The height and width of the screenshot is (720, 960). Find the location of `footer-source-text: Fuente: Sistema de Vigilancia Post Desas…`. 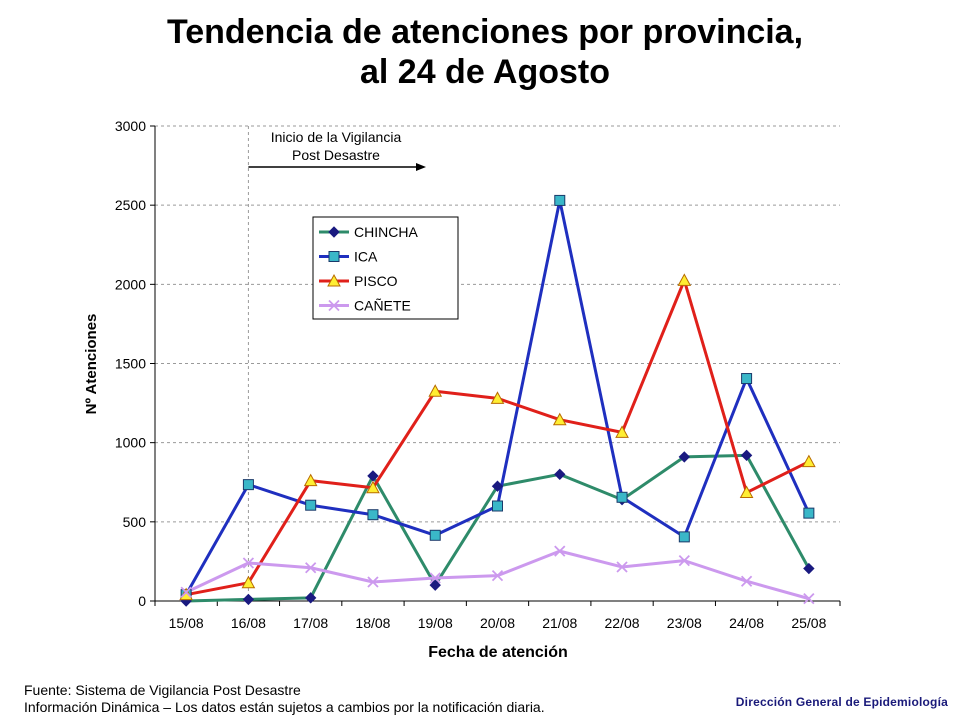

footer-source-text: Fuente: Sistema de Vigilancia Post Desas… is located at coordinates (162, 690).